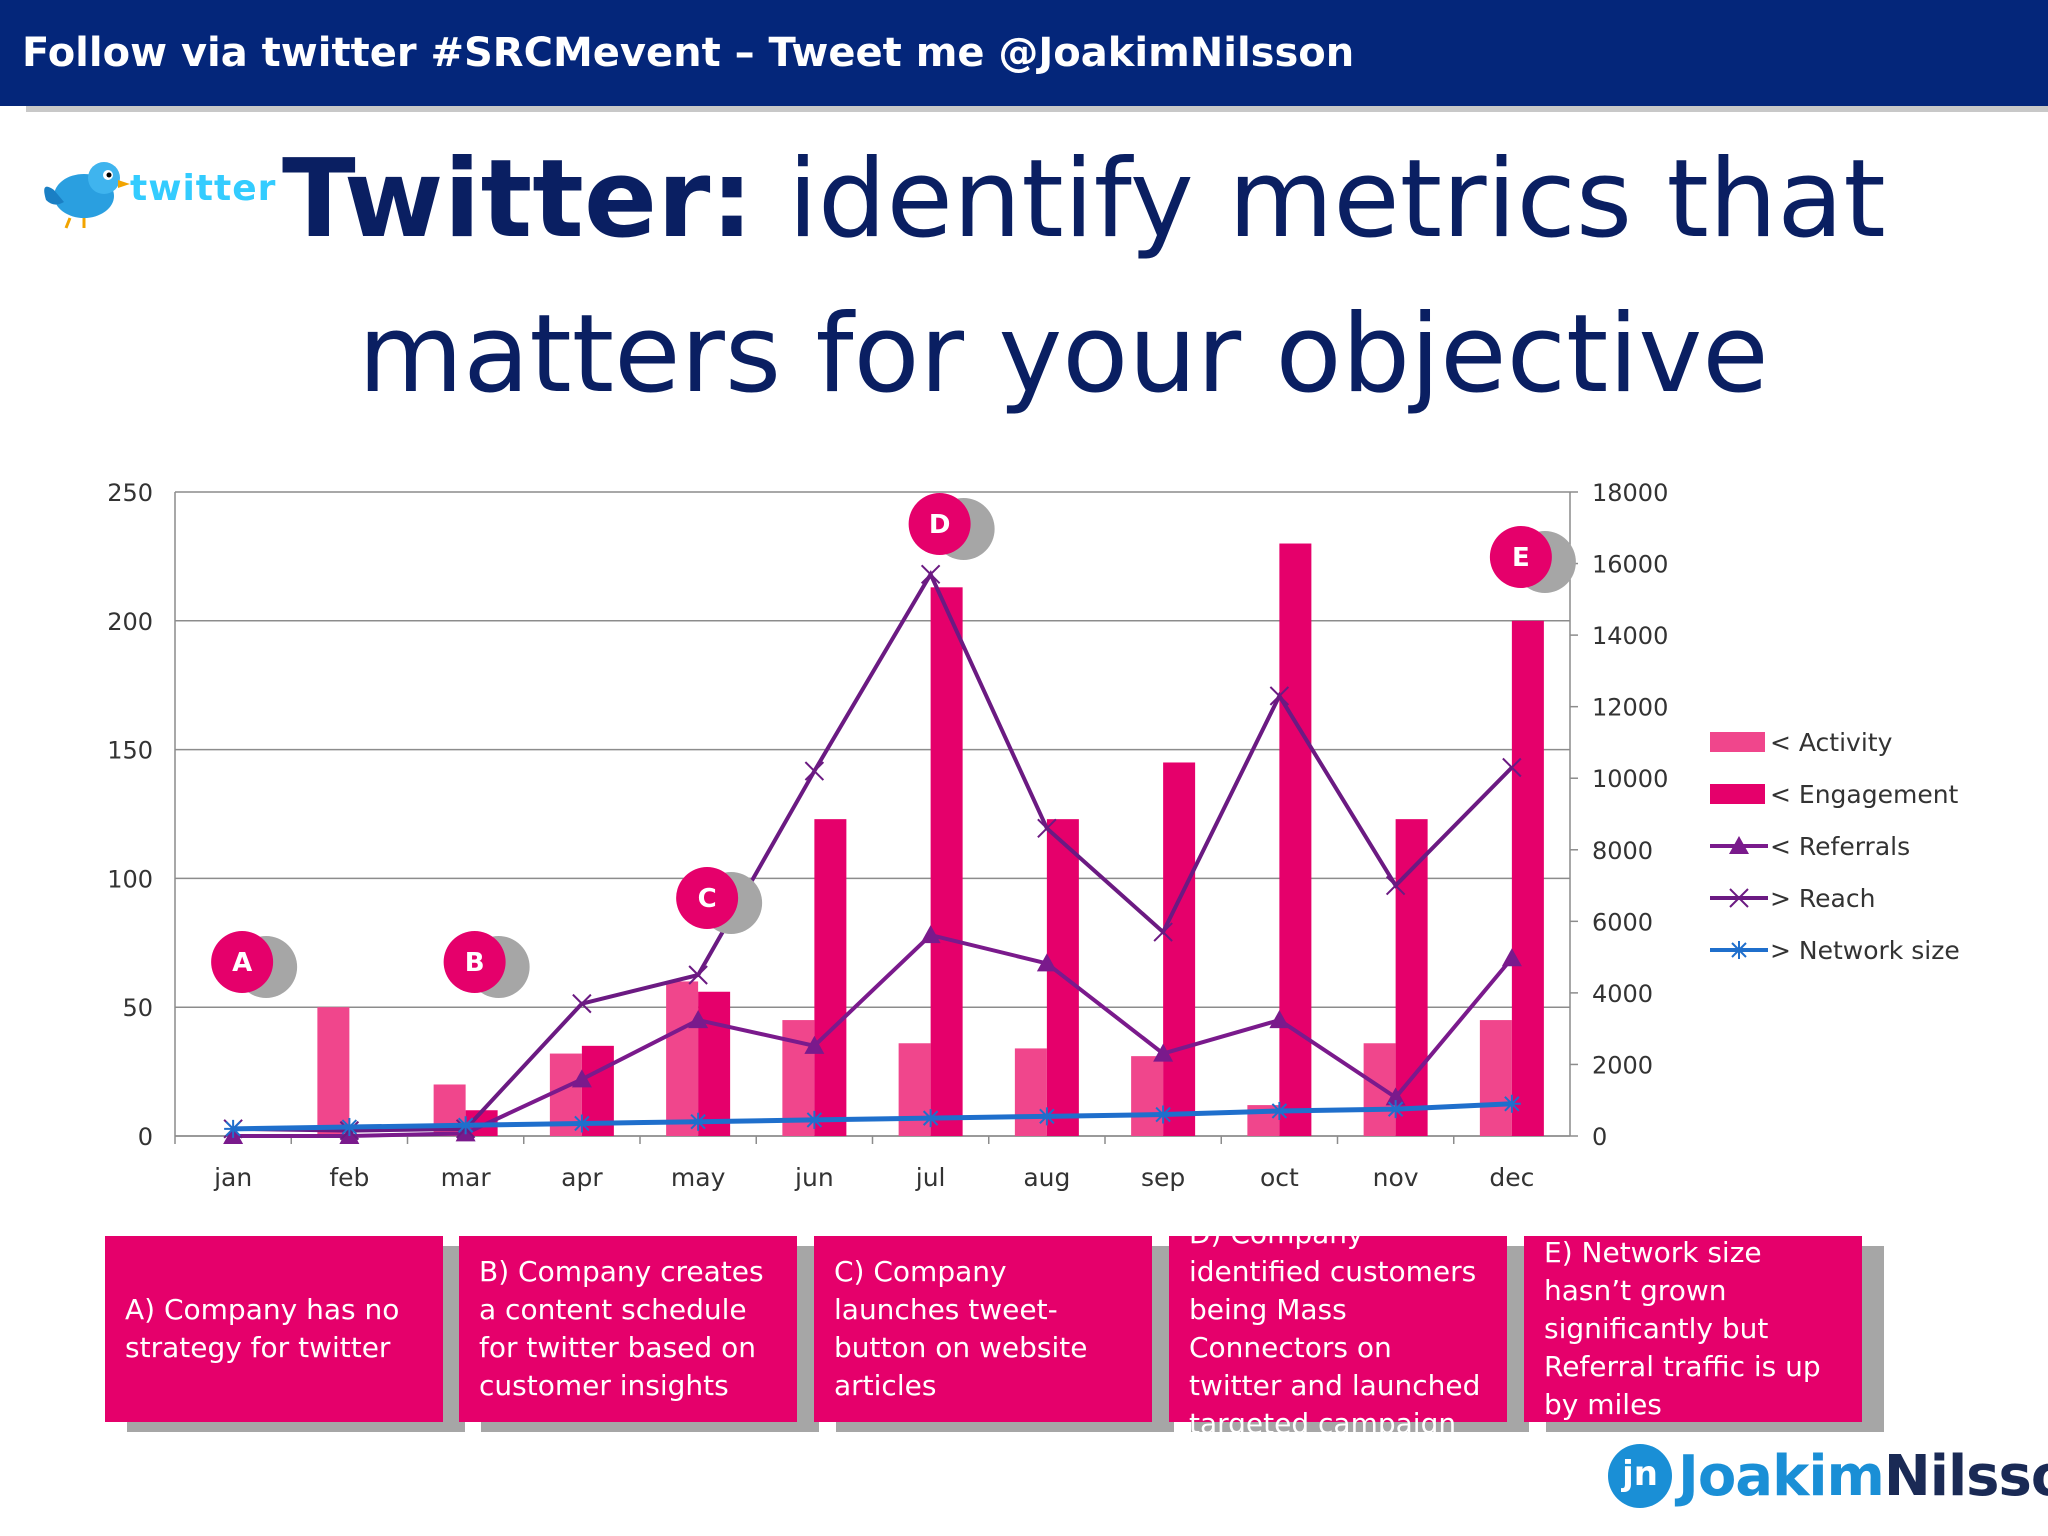 Image resolution: width=2048 pixels, height=1536 pixels. I want to click on point-reach-apr, so click(582, 1003).